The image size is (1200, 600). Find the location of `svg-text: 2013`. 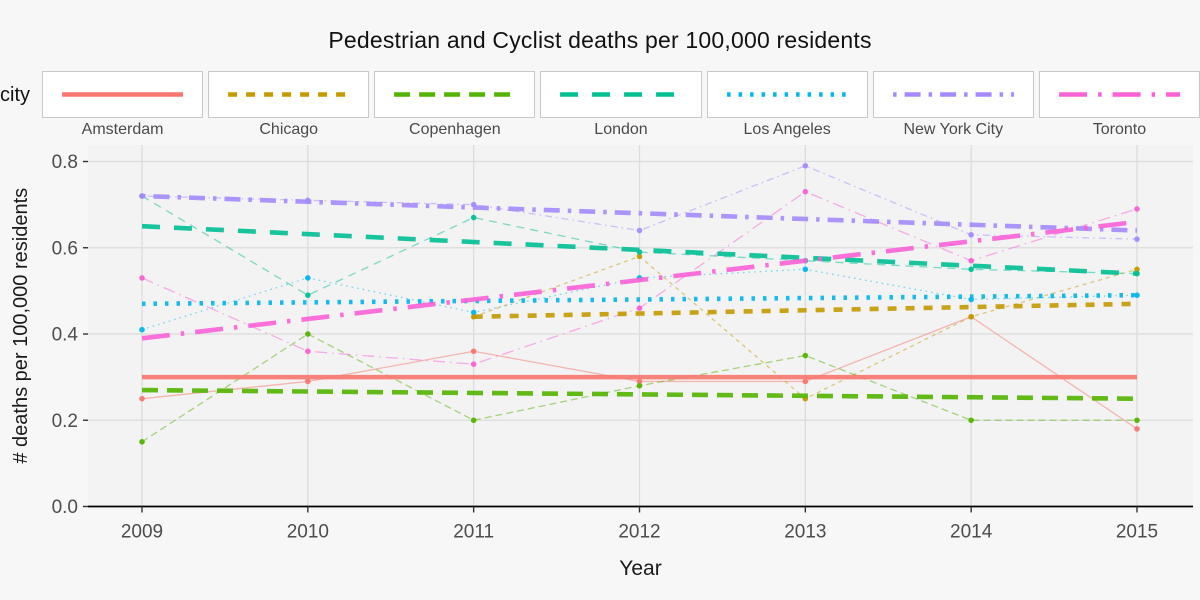

svg-text: 2013 is located at coordinates (805, 532).